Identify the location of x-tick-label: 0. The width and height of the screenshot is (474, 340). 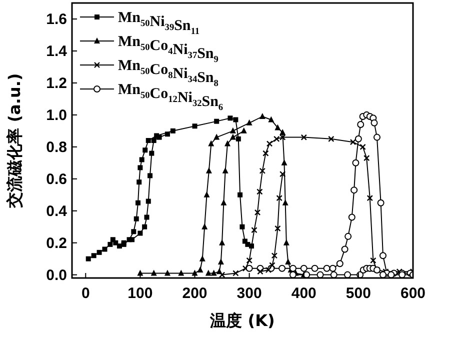
(85, 293).